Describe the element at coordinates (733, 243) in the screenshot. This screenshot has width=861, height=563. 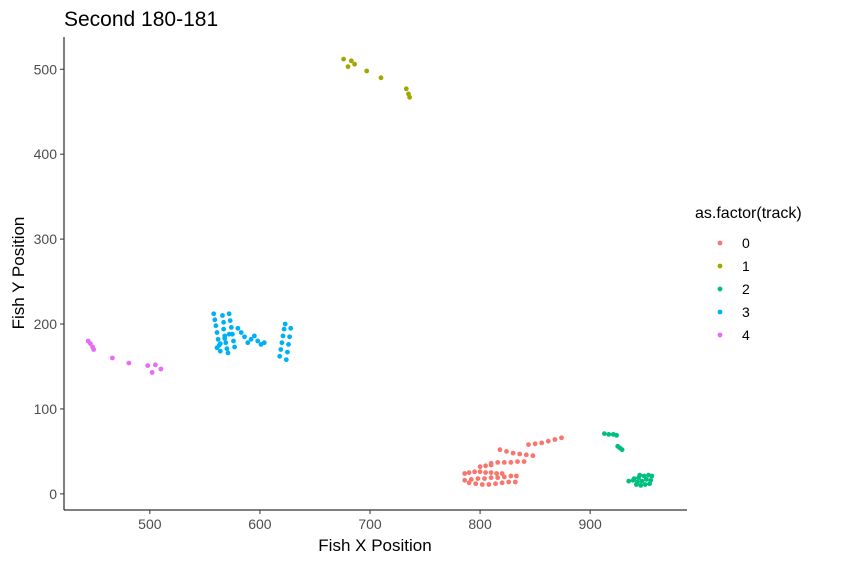
I see `legend-item-0: 0` at that location.